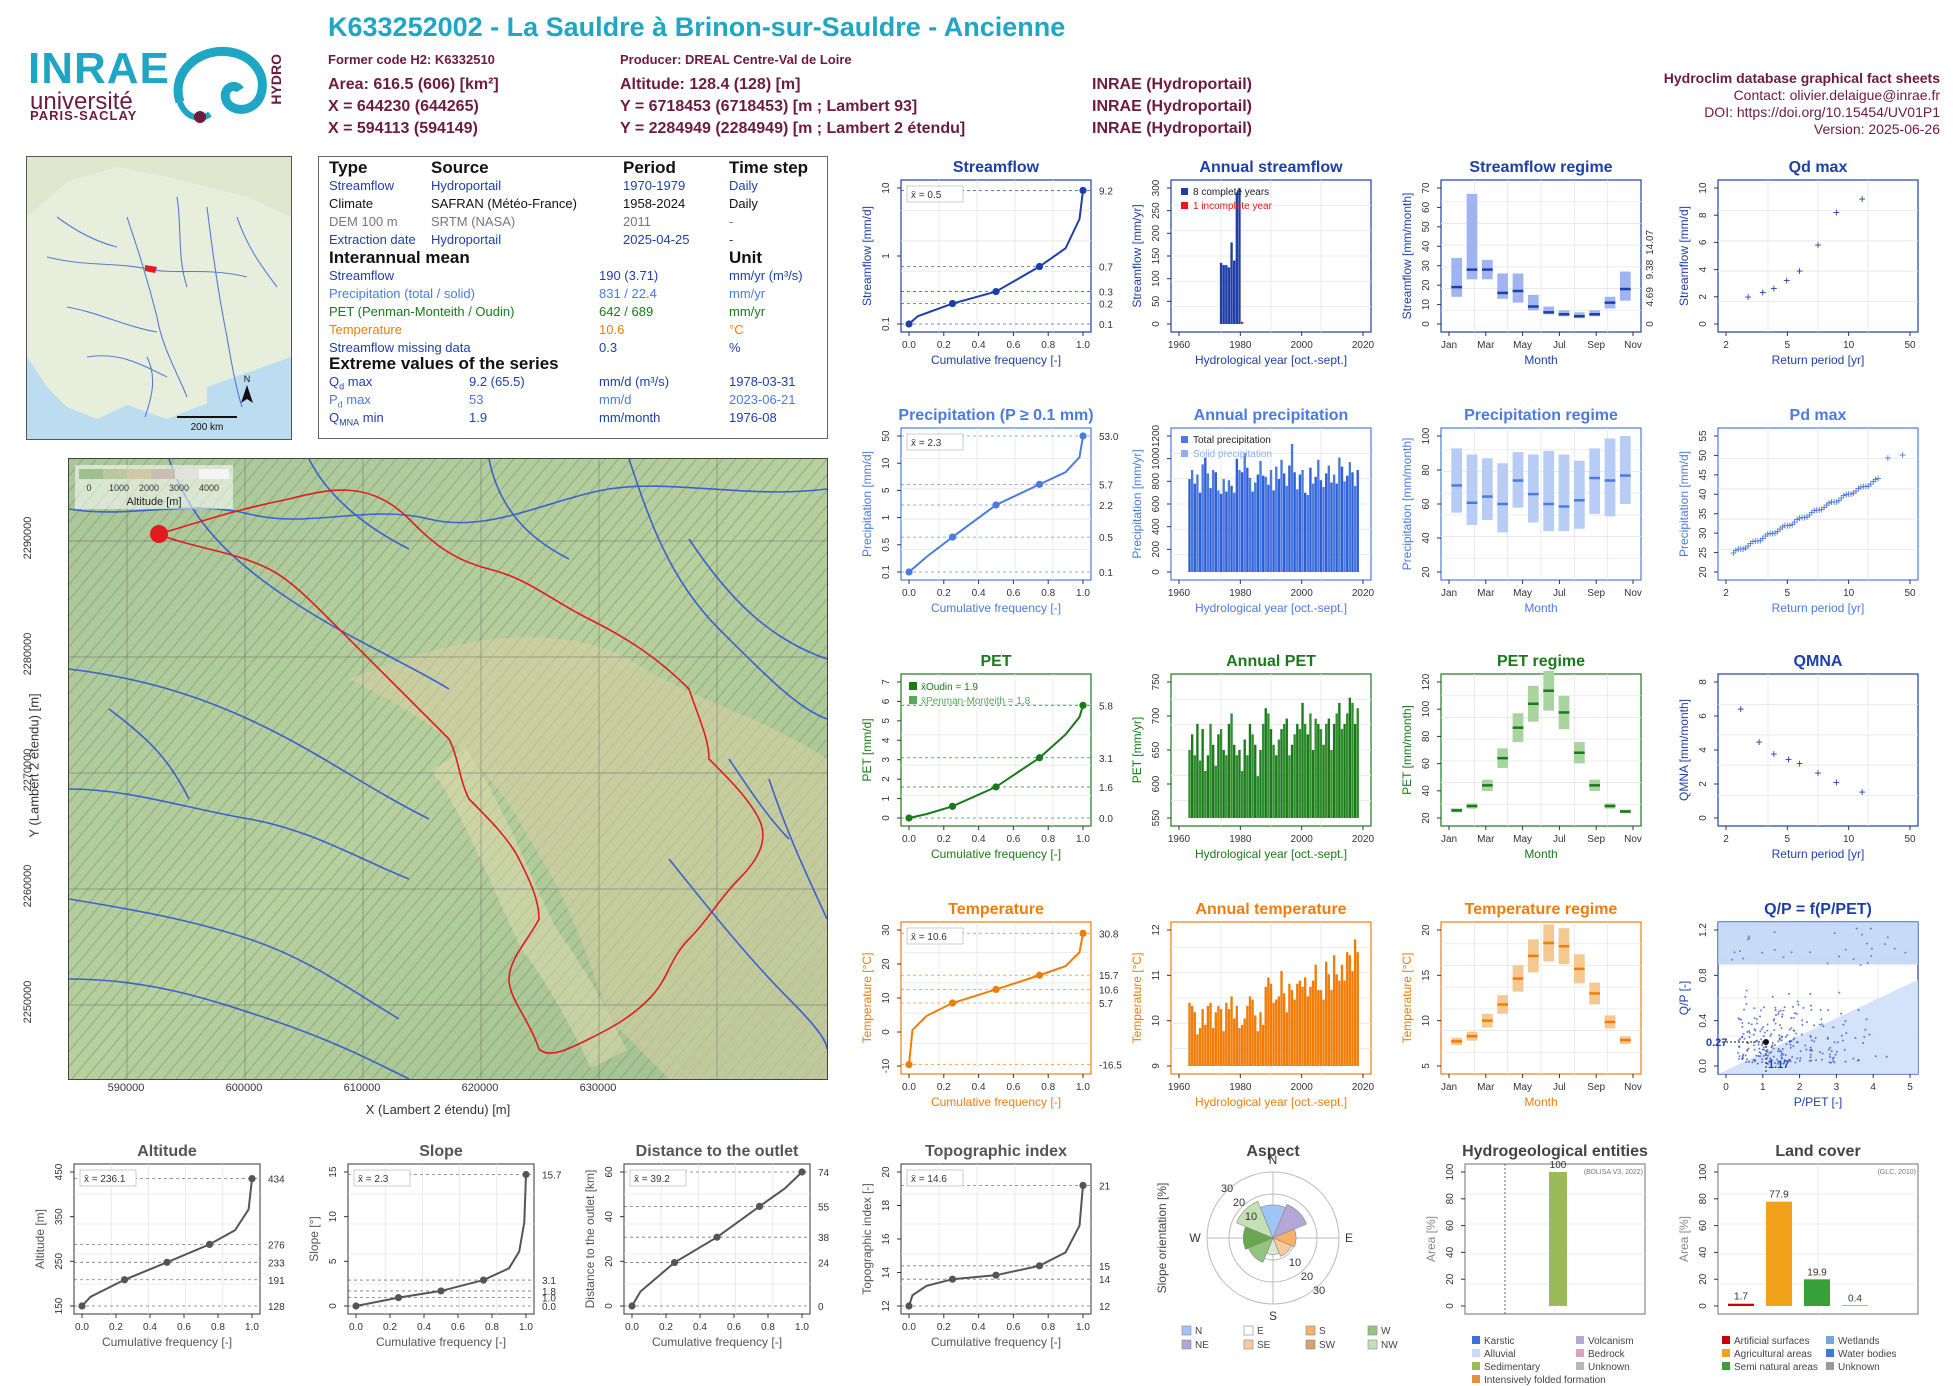 This screenshot has width=1960, height=1386. What do you see at coordinates (1549, 491) in the screenshot?
I see `regime-box` at bounding box center [1549, 491].